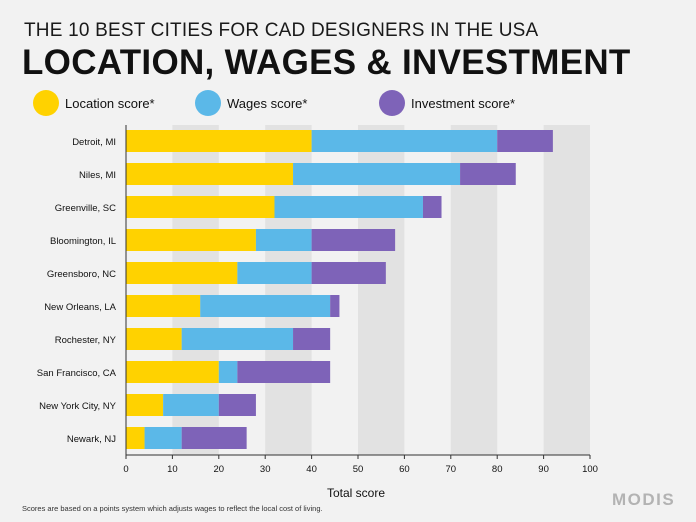 This screenshot has width=696, height=522. I want to click on legend-item-location: Location score*, so click(94, 103).